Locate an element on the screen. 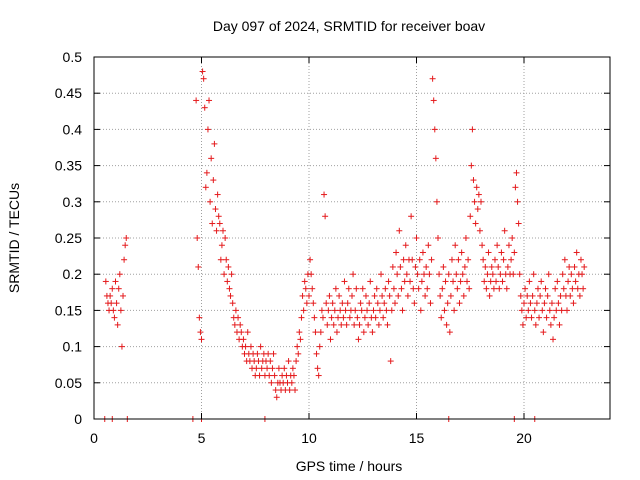  y-tick-label: 0.4 is located at coordinates (73, 129).